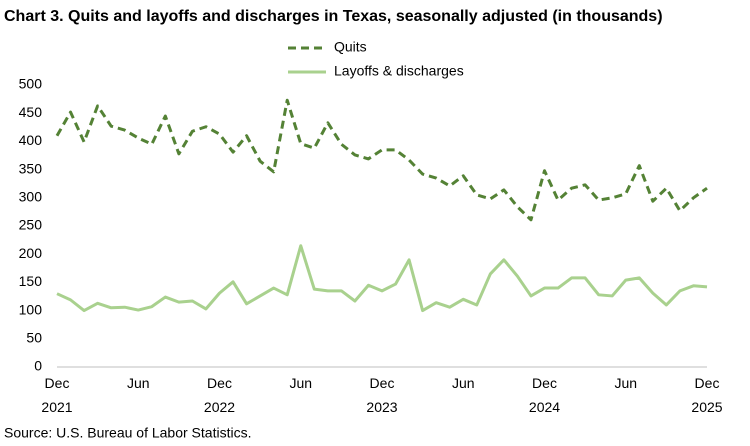 This screenshot has width=750, height=446. Describe the element at coordinates (31, 197) in the screenshot. I see `y-tick-label: 300` at that location.